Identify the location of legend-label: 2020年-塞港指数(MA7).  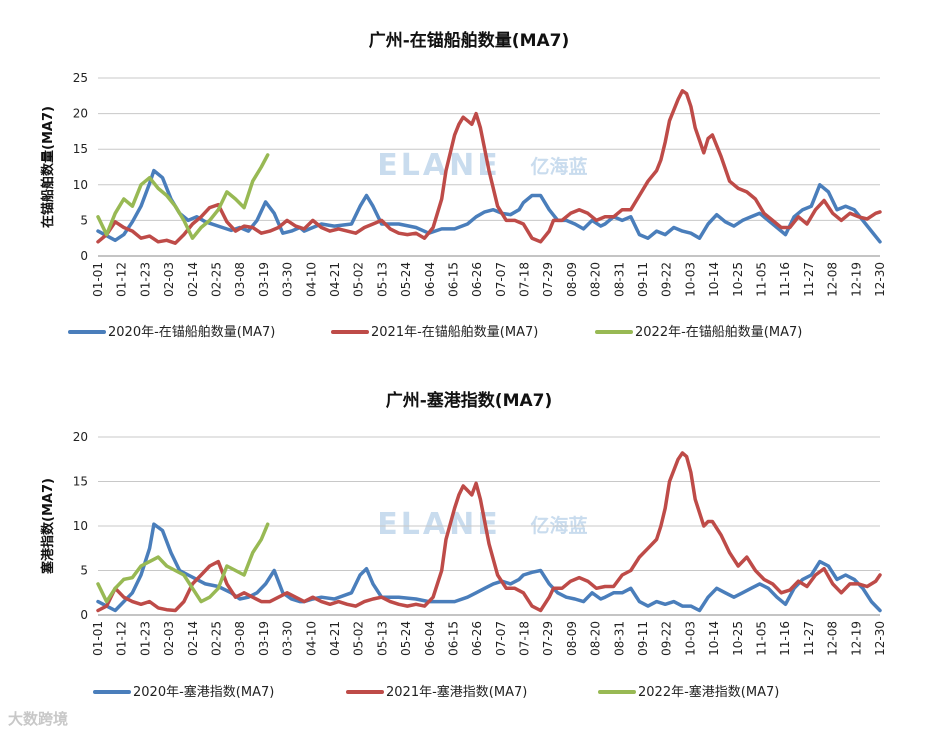
(203, 692).